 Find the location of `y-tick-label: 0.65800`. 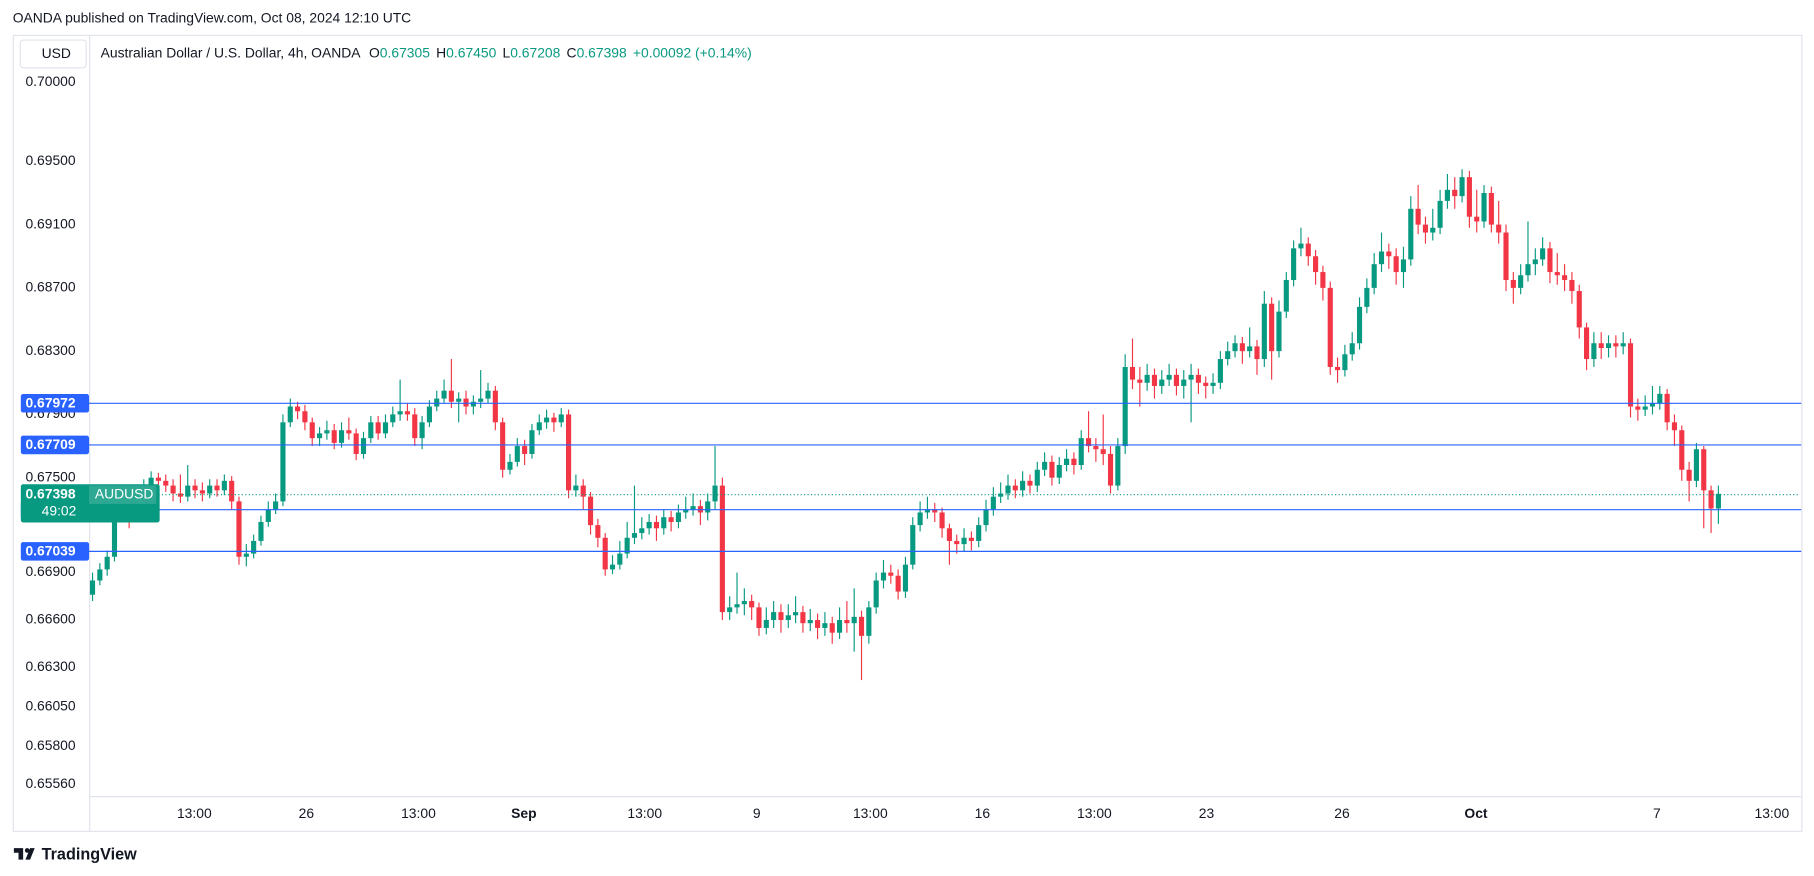

y-tick-label: 0.65800 is located at coordinates (50, 745).